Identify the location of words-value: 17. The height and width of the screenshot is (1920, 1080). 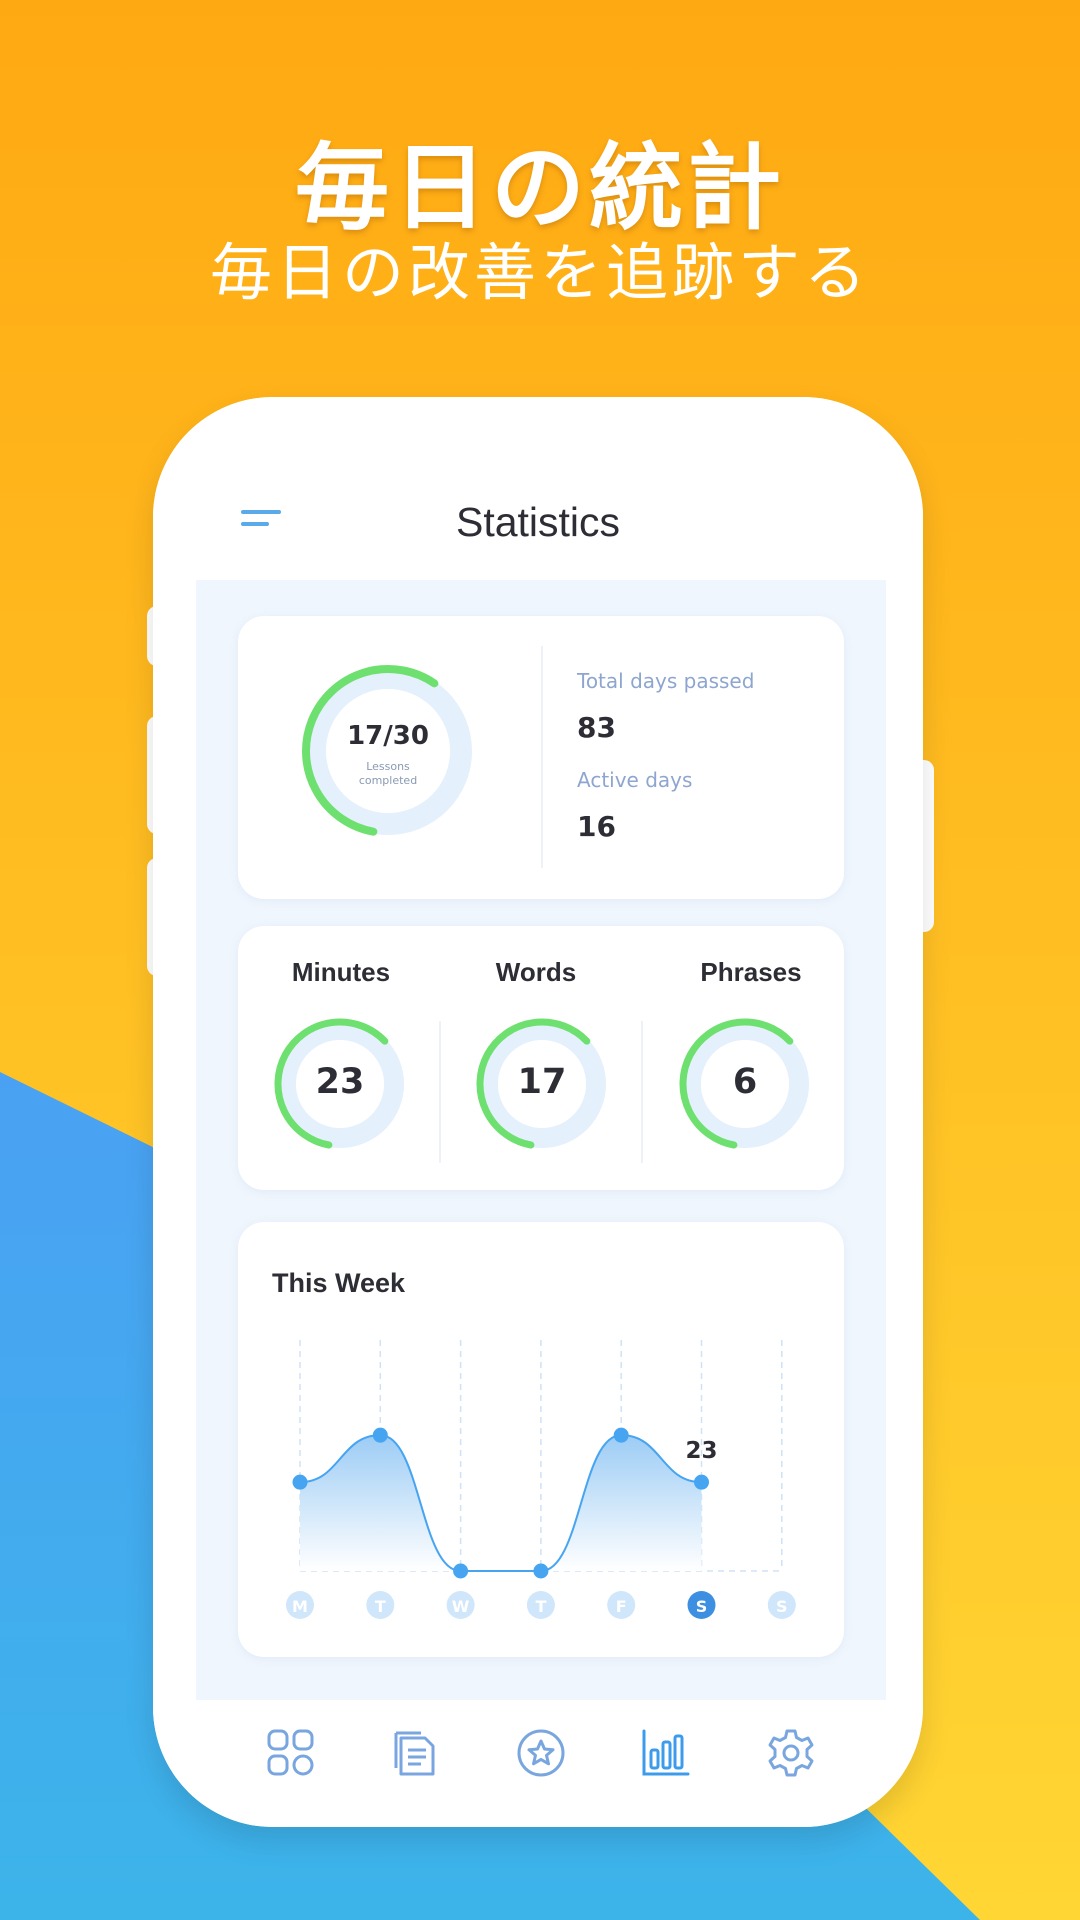
(542, 1082).